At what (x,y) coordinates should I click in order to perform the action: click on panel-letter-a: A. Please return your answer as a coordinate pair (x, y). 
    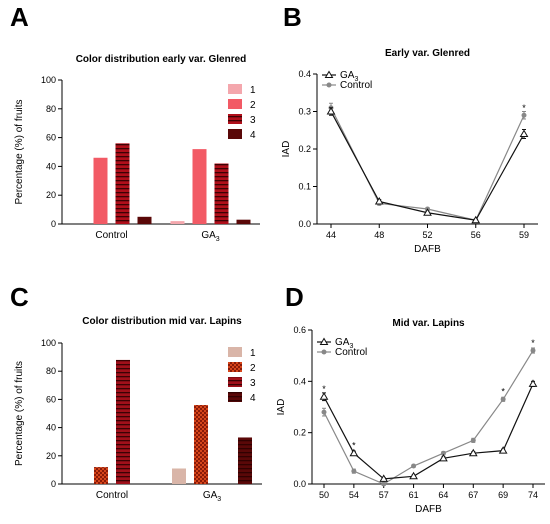
    Looking at the image, I should click on (19, 17).